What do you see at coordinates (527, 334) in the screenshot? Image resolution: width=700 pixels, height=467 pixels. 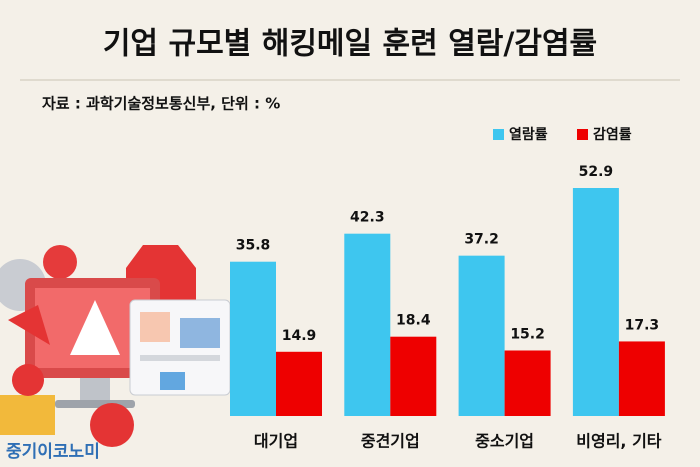 I see `value-label: 15.2` at bounding box center [527, 334].